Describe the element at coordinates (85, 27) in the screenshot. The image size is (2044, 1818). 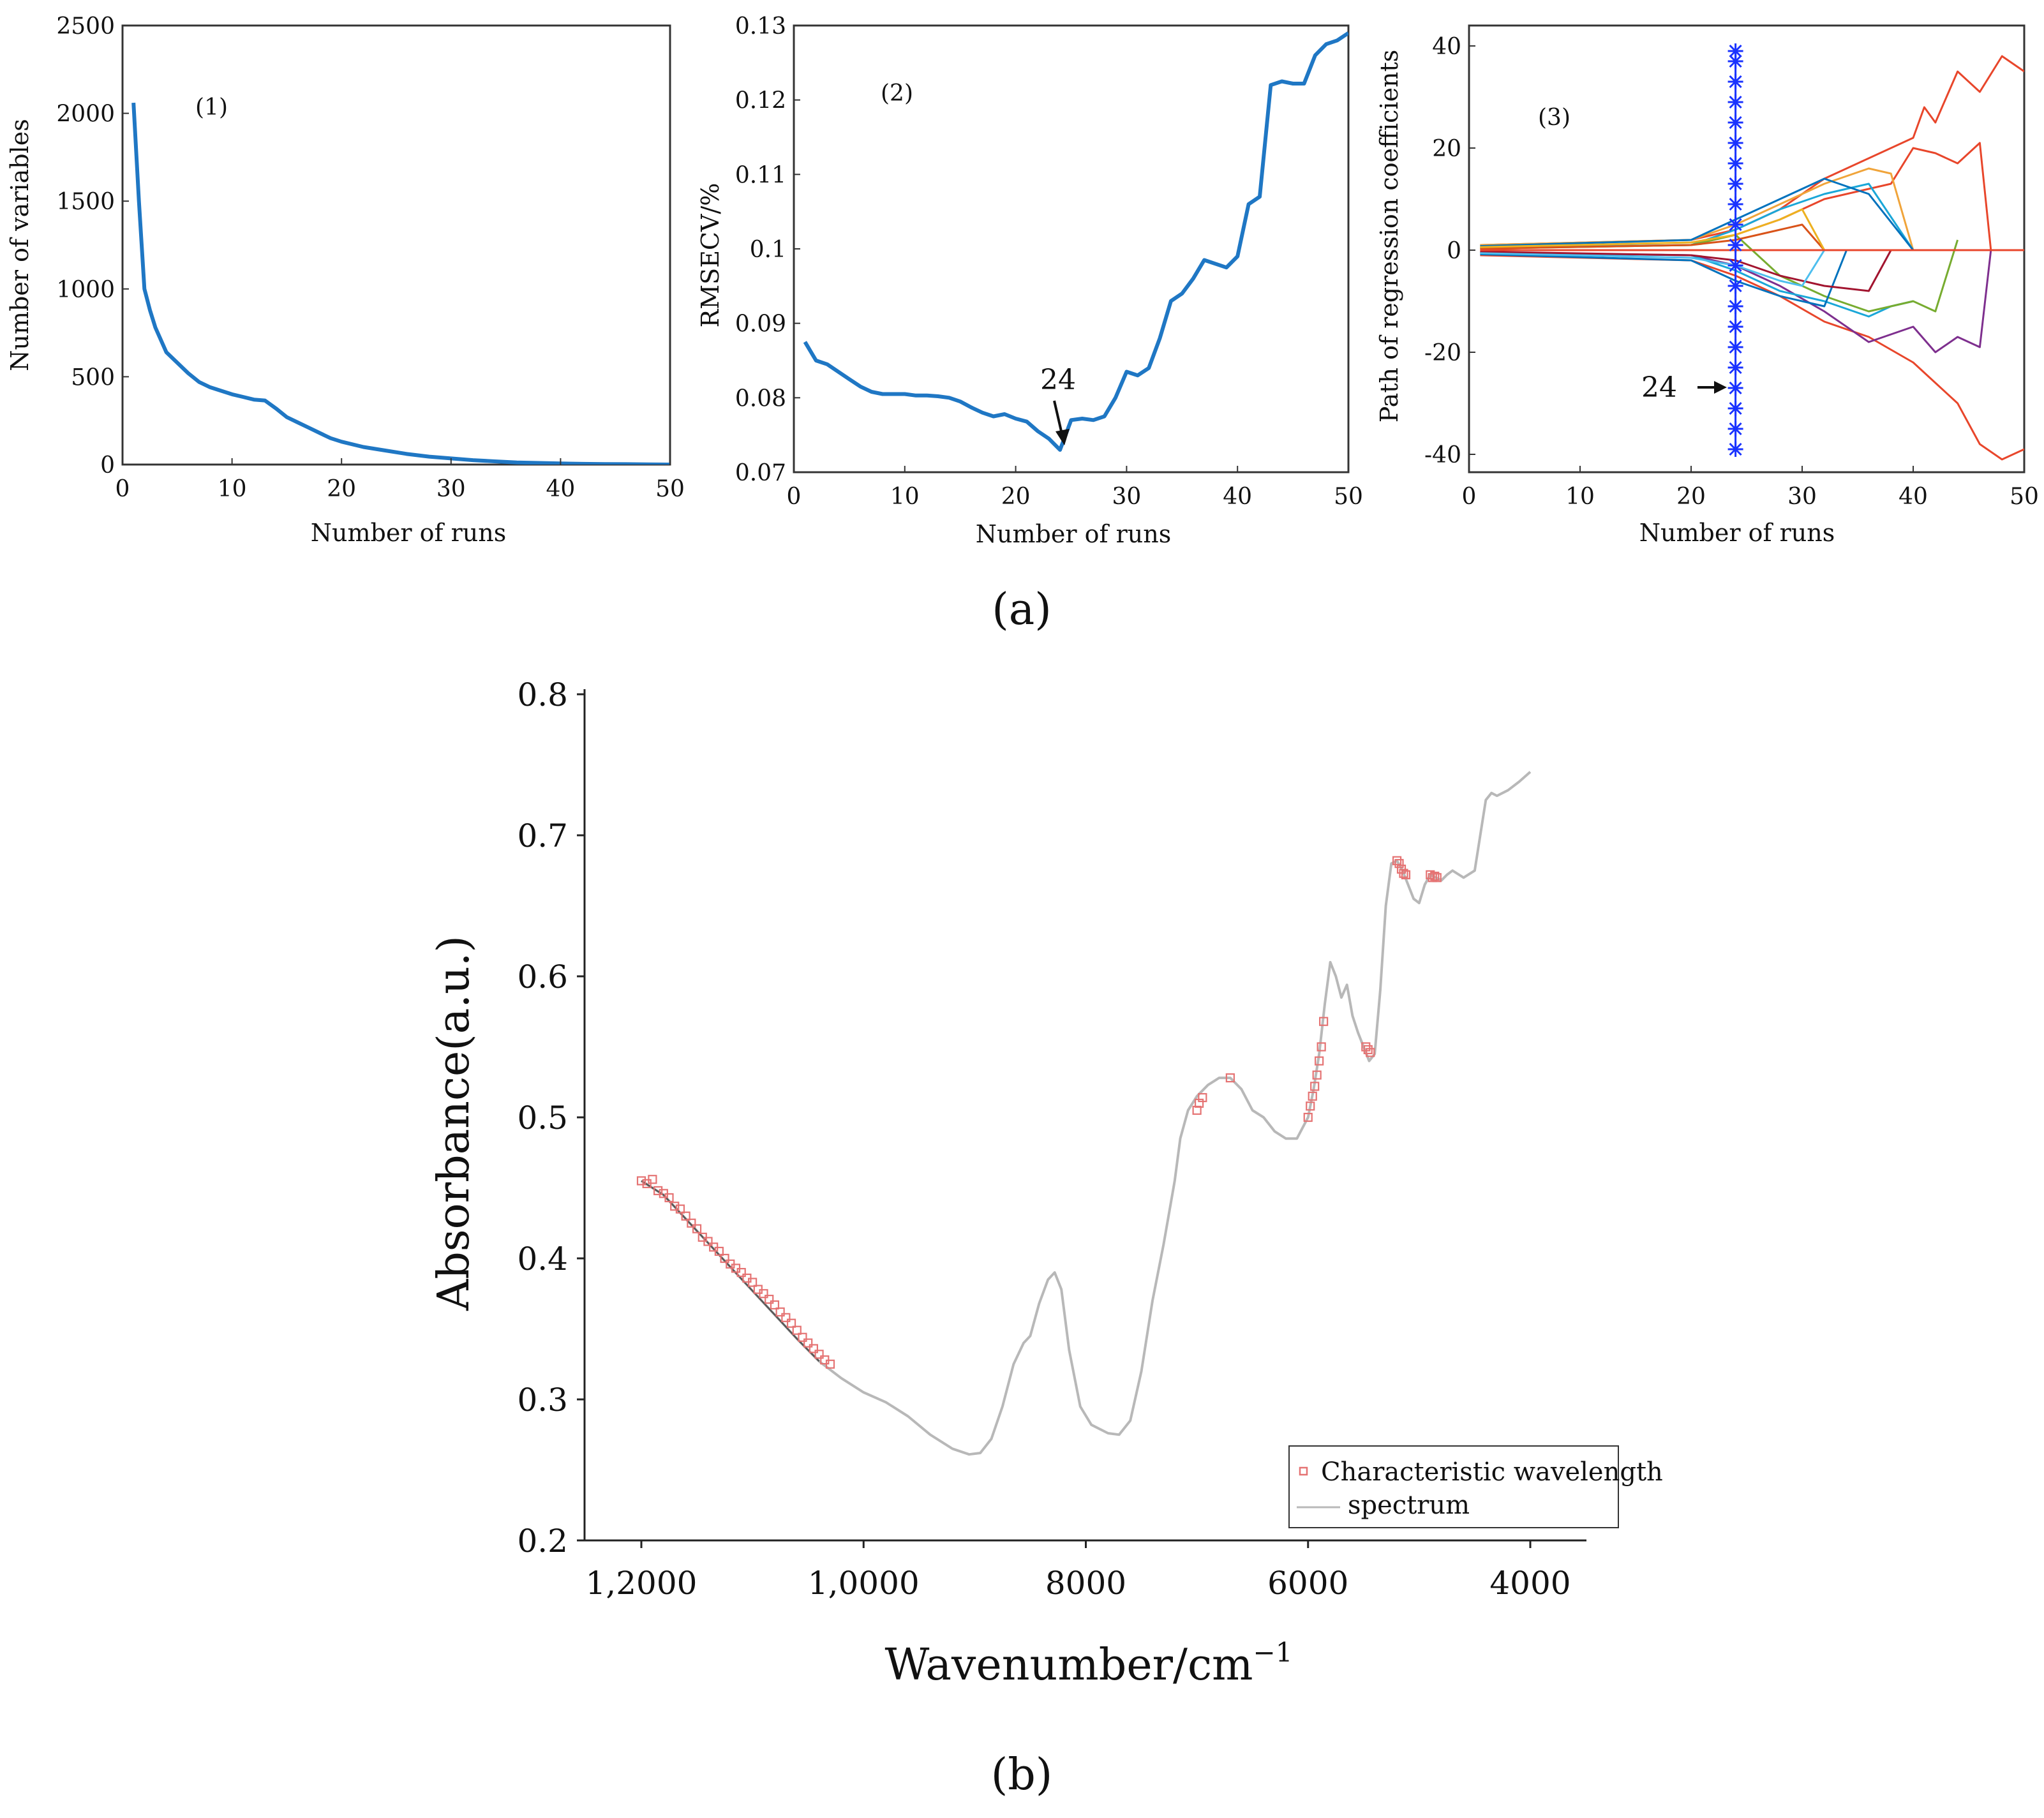
I see `y-tick-label: 2500` at that location.